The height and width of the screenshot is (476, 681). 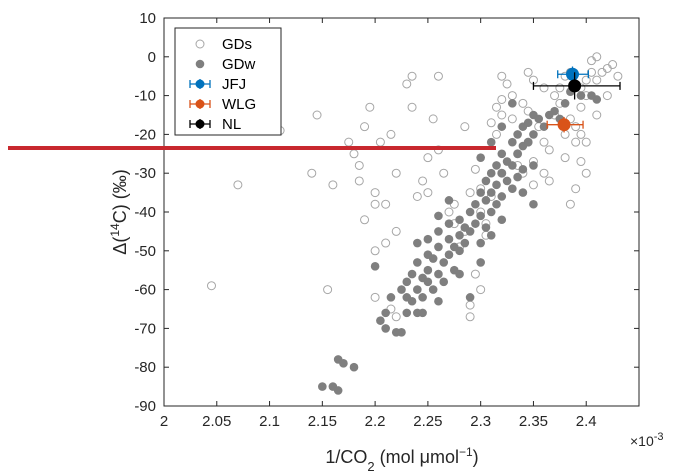 I want to click on x-axis-title: 1/CO2 (mol μmol−1), so click(x=401, y=459).